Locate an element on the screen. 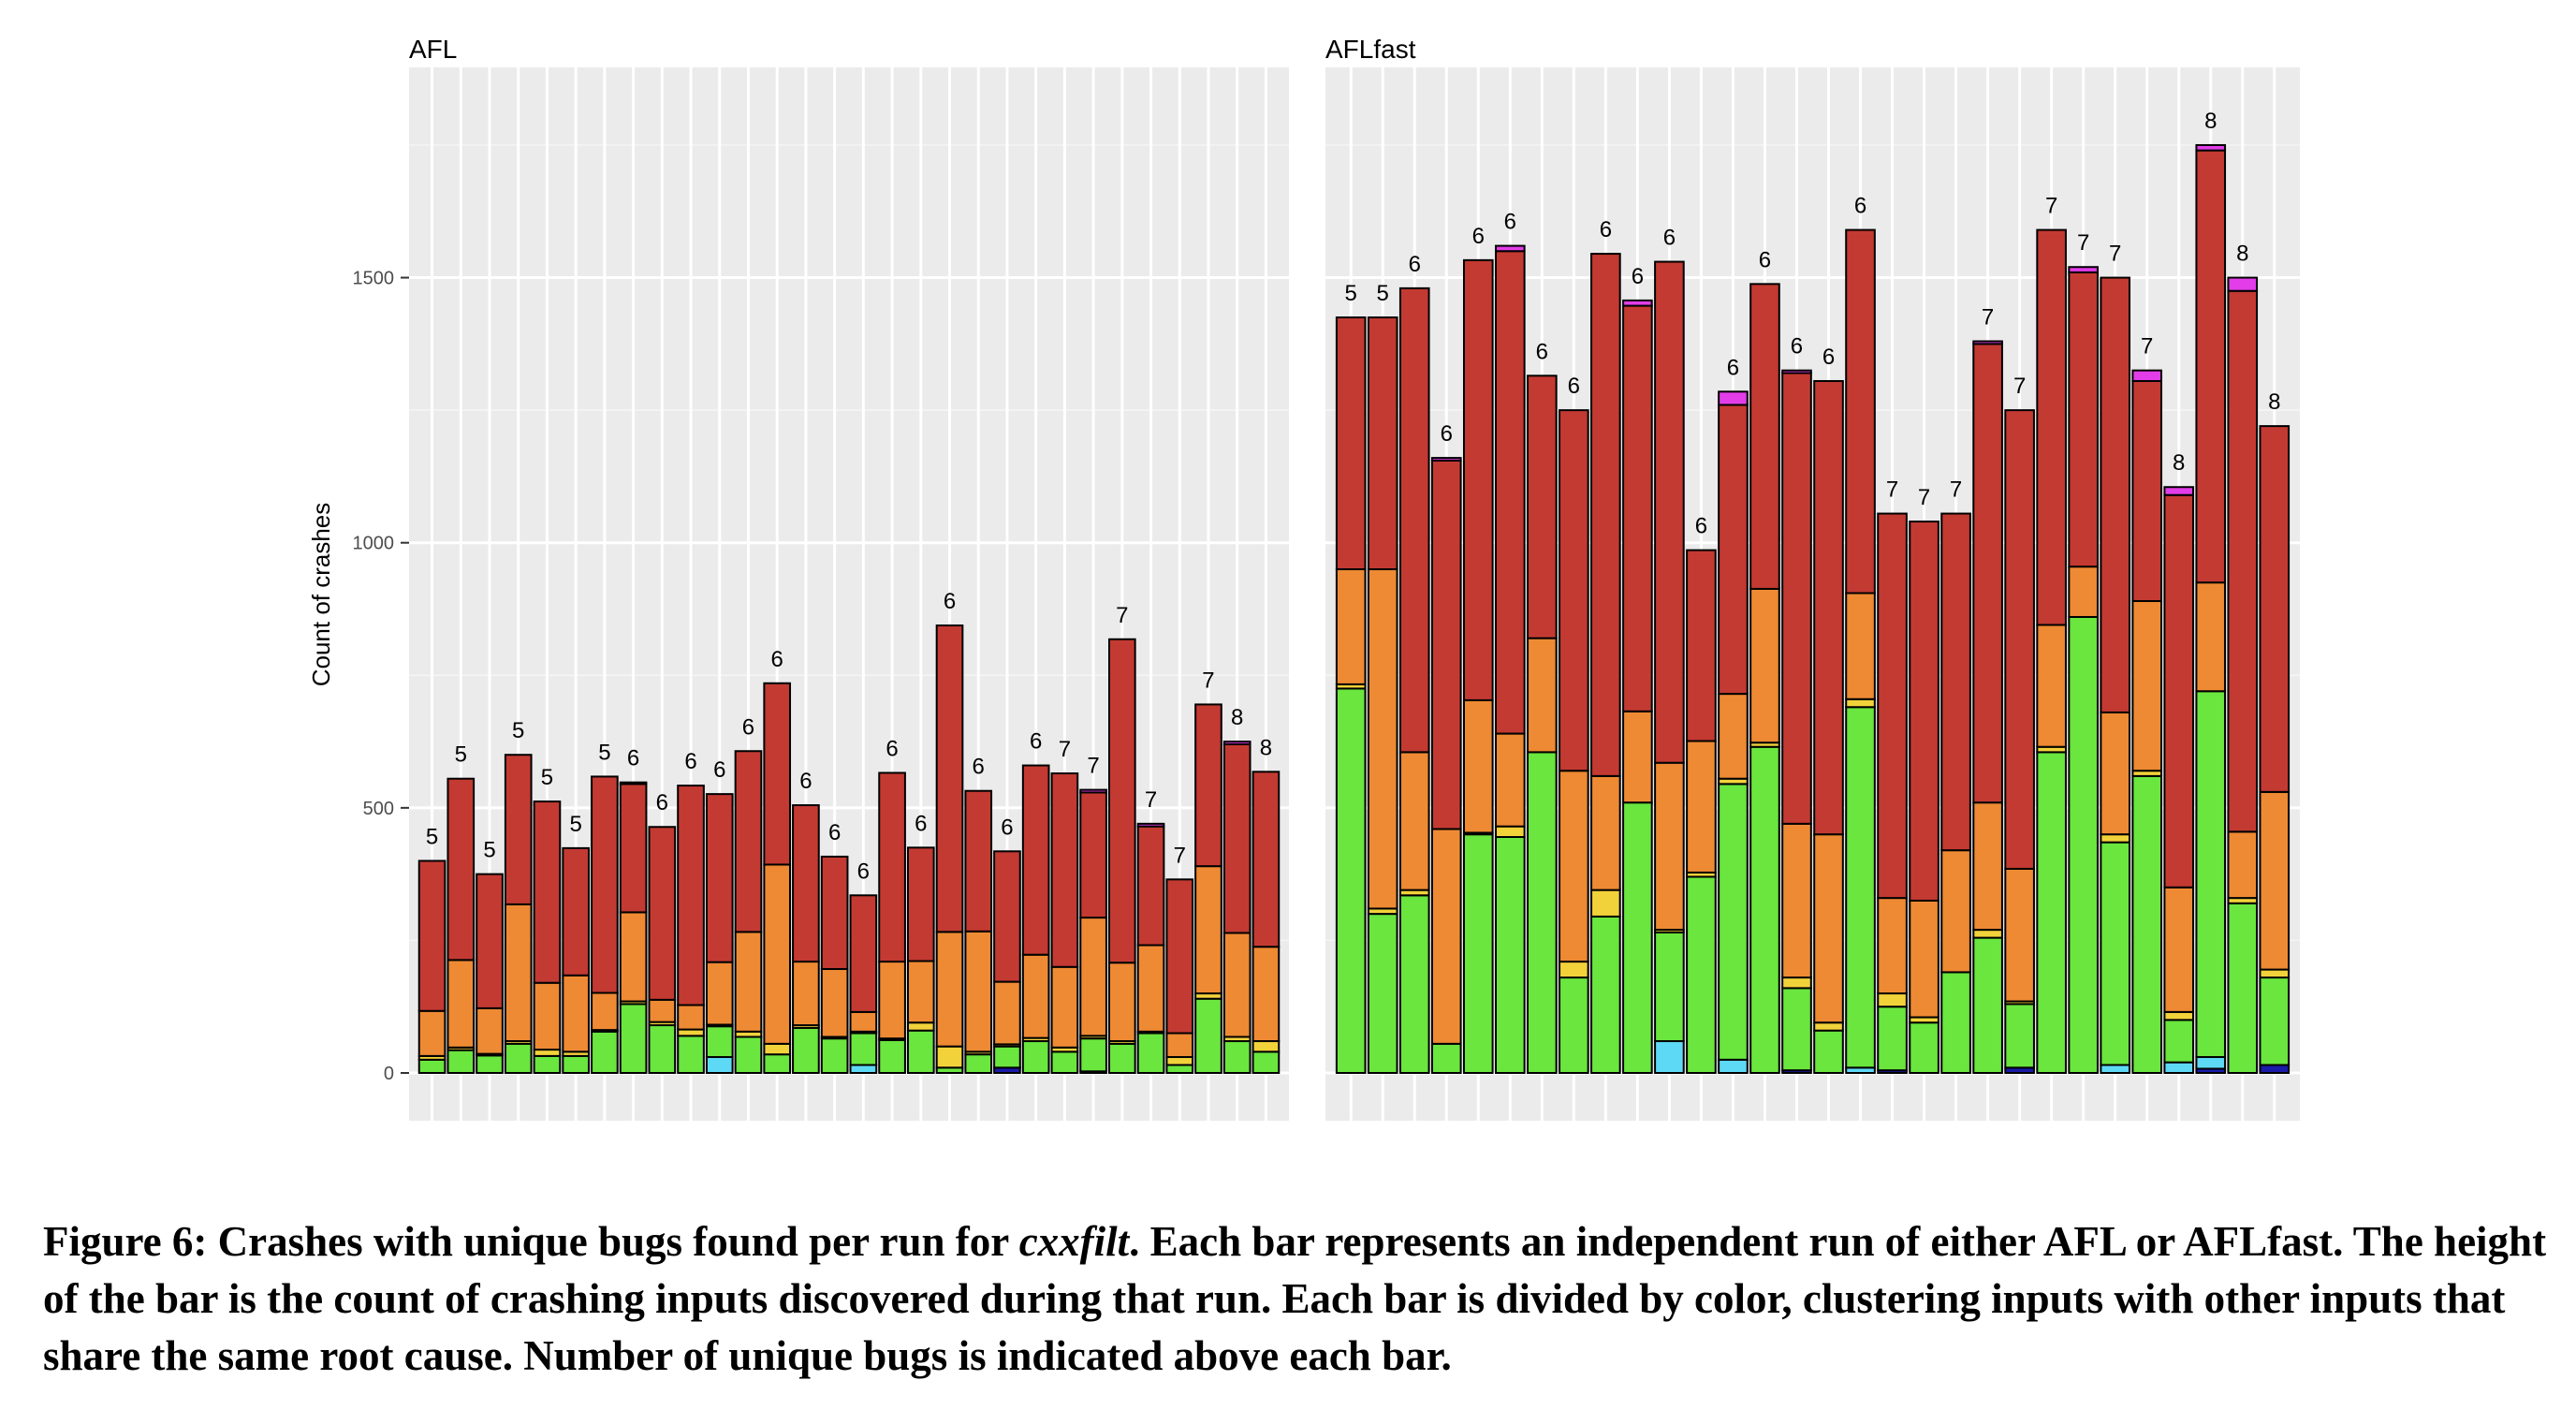 The image size is (2576, 1410). bar-bug-count-label: 8 is located at coordinates (1237, 717).